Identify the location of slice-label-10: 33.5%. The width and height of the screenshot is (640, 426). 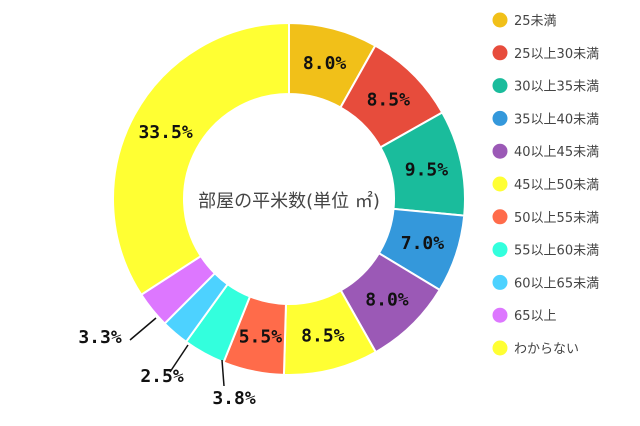
(165, 132).